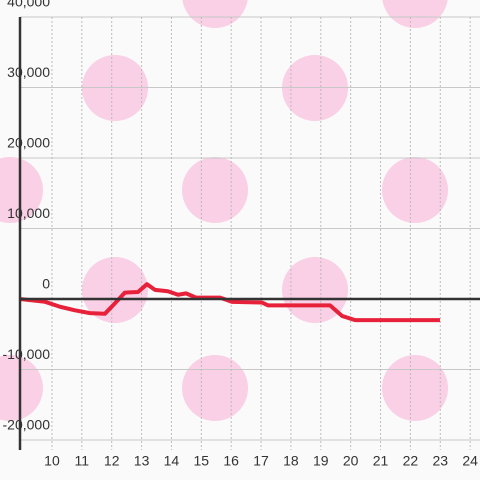 This screenshot has width=480, height=480. Describe the element at coordinates (52, 461) in the screenshot. I see `x-tick-label: 10` at that location.